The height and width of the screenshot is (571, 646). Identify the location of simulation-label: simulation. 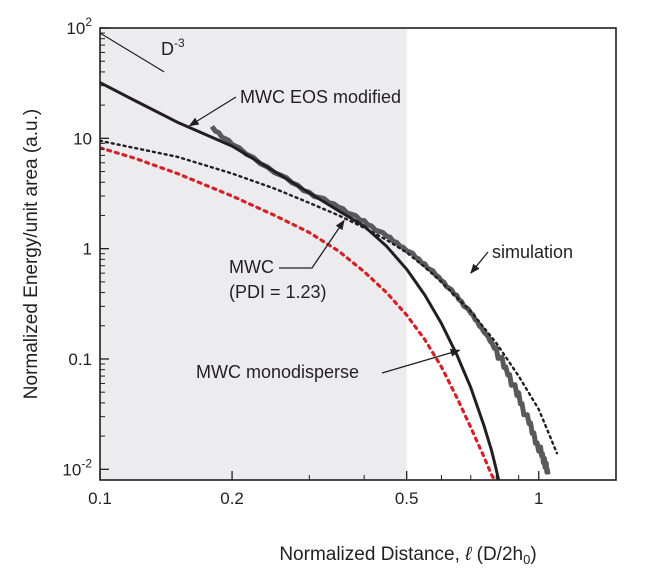
(532, 252).